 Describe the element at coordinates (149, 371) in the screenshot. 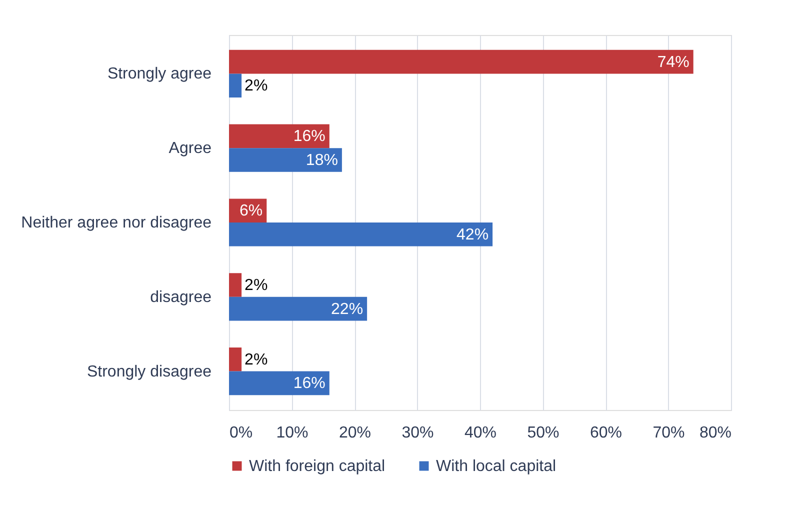

I see `y-tick-label: Strongly disagree` at that location.